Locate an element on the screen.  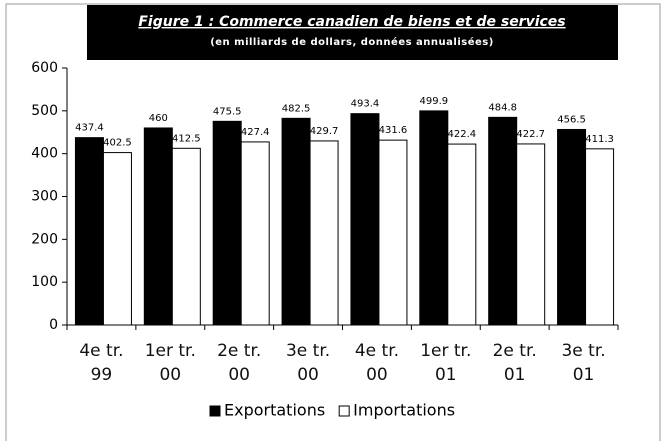
value-label: 422.7 is located at coordinates (530, 134).